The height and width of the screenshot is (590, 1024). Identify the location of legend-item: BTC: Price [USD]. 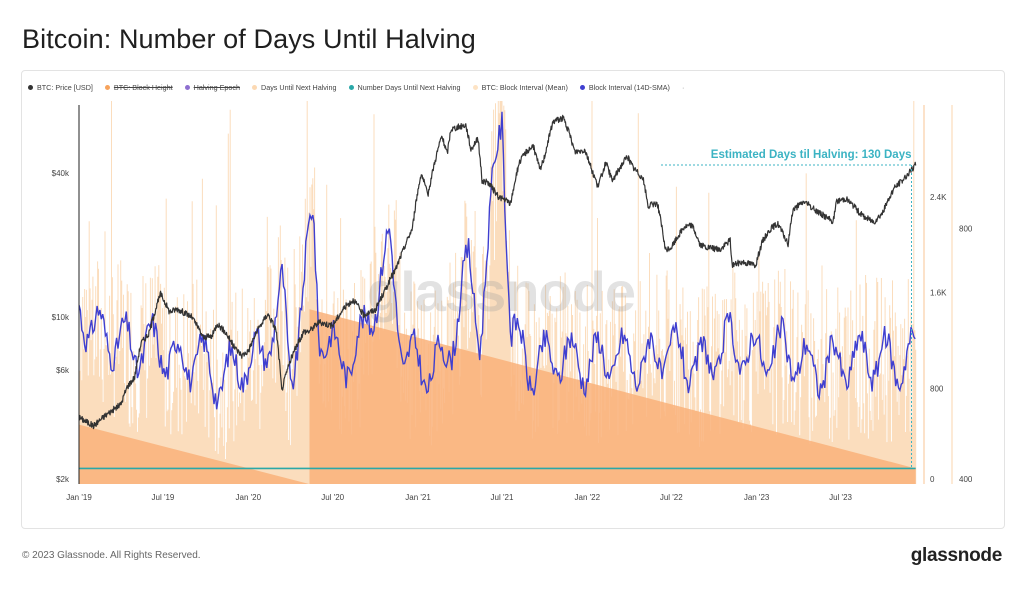
(60, 87).